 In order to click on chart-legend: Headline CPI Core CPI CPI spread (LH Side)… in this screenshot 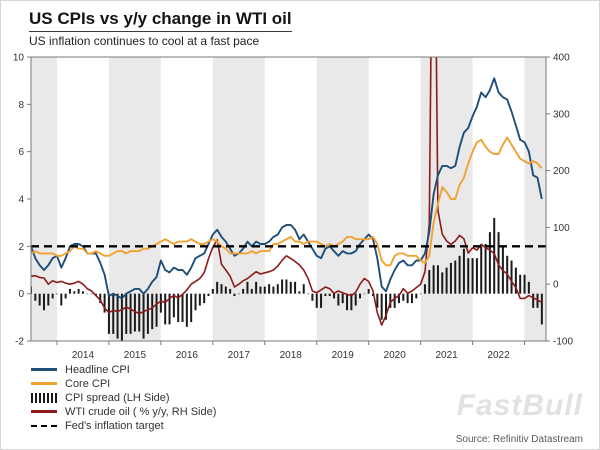, I will do `click(123, 397)`.